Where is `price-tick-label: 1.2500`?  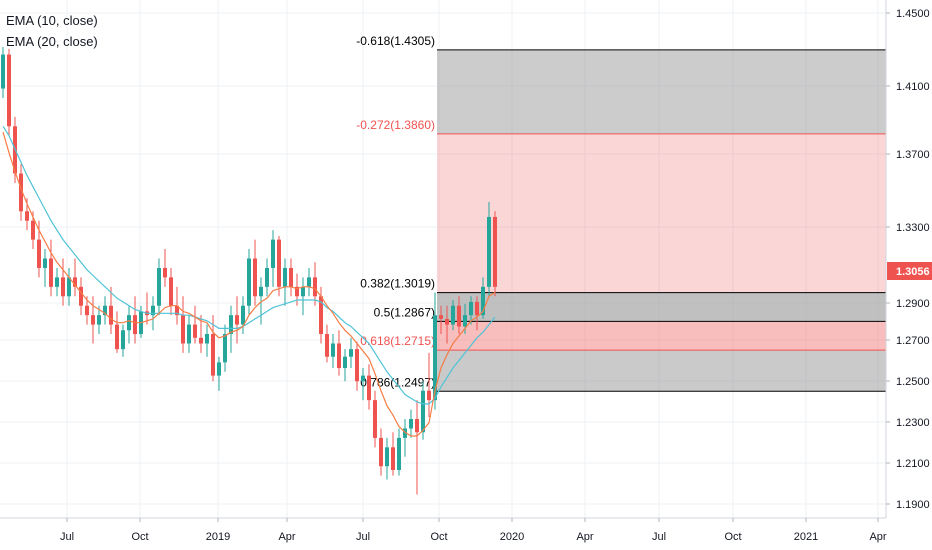 price-tick-label: 1.2500 is located at coordinates (913, 382).